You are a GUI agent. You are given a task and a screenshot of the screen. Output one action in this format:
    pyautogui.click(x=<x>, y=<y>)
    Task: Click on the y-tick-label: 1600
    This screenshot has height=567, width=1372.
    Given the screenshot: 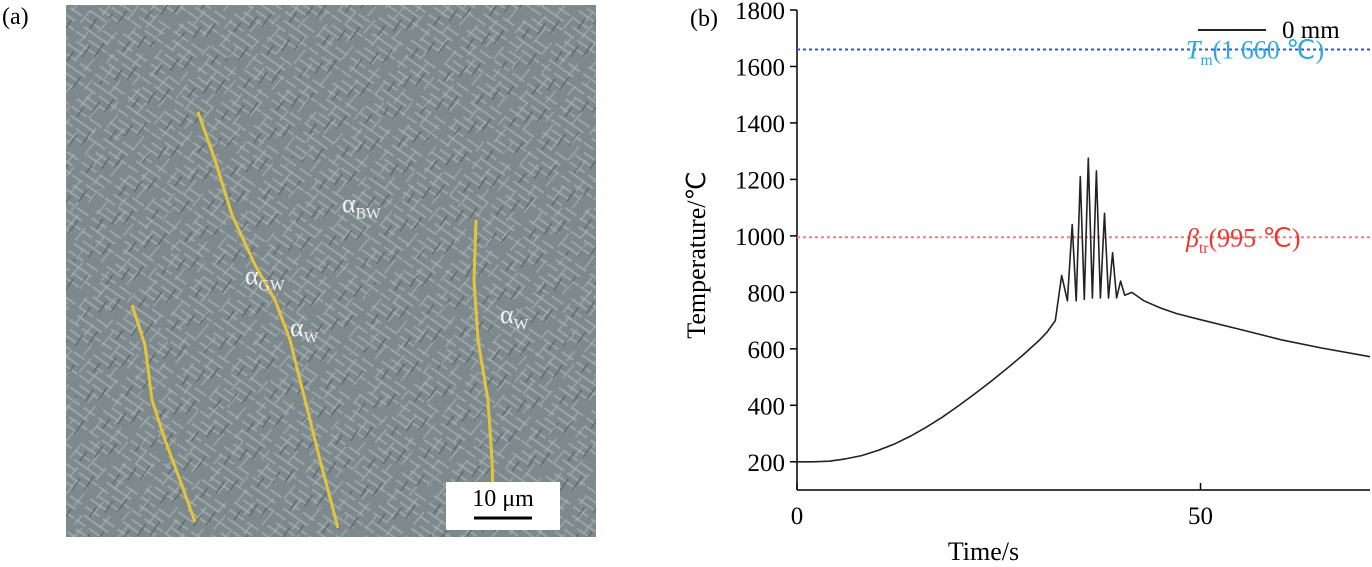 What is the action you would take?
    pyautogui.click(x=760, y=67)
    